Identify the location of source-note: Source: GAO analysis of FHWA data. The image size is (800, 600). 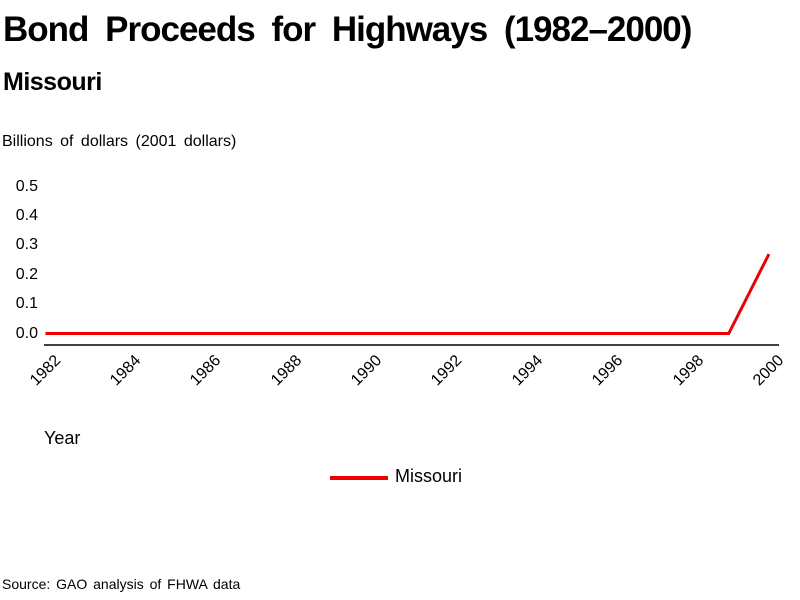
(121, 584).